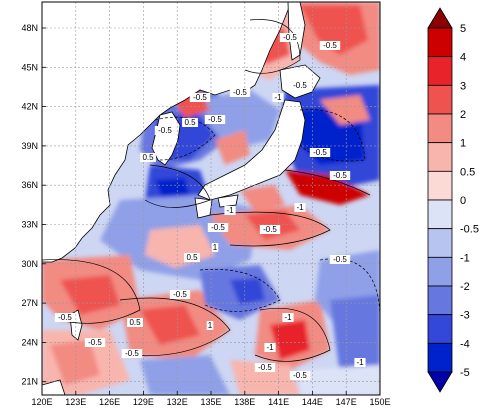 This screenshot has height=408, width=499. What do you see at coordinates (465, 287) in the screenshot?
I see `colorbar-label: -2` at bounding box center [465, 287].